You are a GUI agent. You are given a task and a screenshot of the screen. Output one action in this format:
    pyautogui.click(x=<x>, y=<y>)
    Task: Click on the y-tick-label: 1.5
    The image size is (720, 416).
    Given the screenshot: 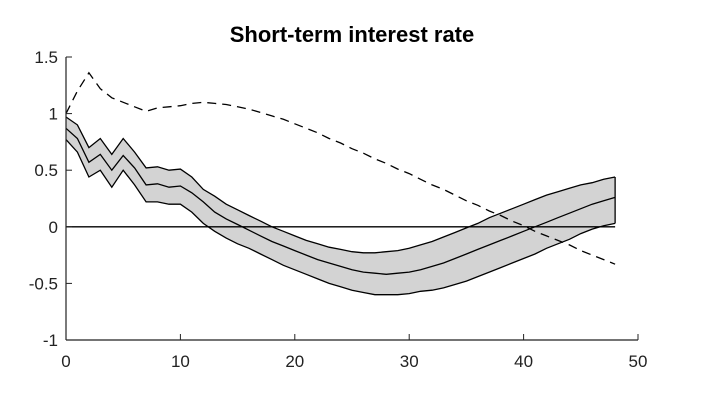 What is the action you would take?
    pyautogui.click(x=46, y=57)
    